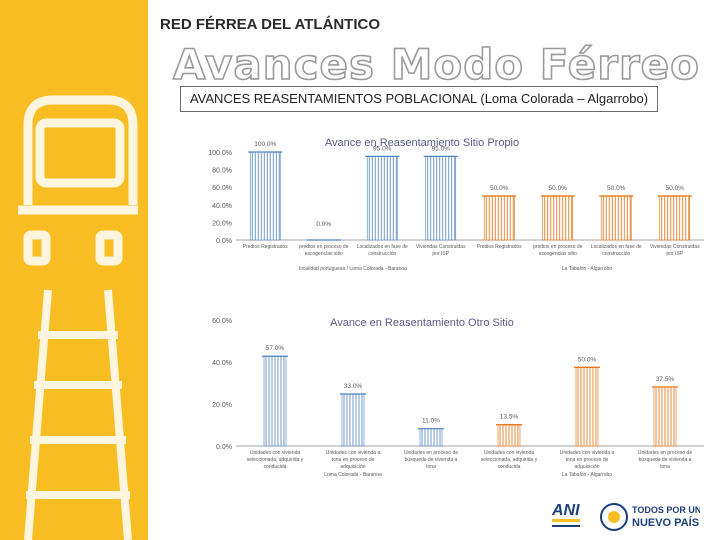 The width and height of the screenshot is (720, 540). What do you see at coordinates (220, 153) in the screenshot?
I see `y-tick-label: 100.0%` at bounding box center [220, 153].